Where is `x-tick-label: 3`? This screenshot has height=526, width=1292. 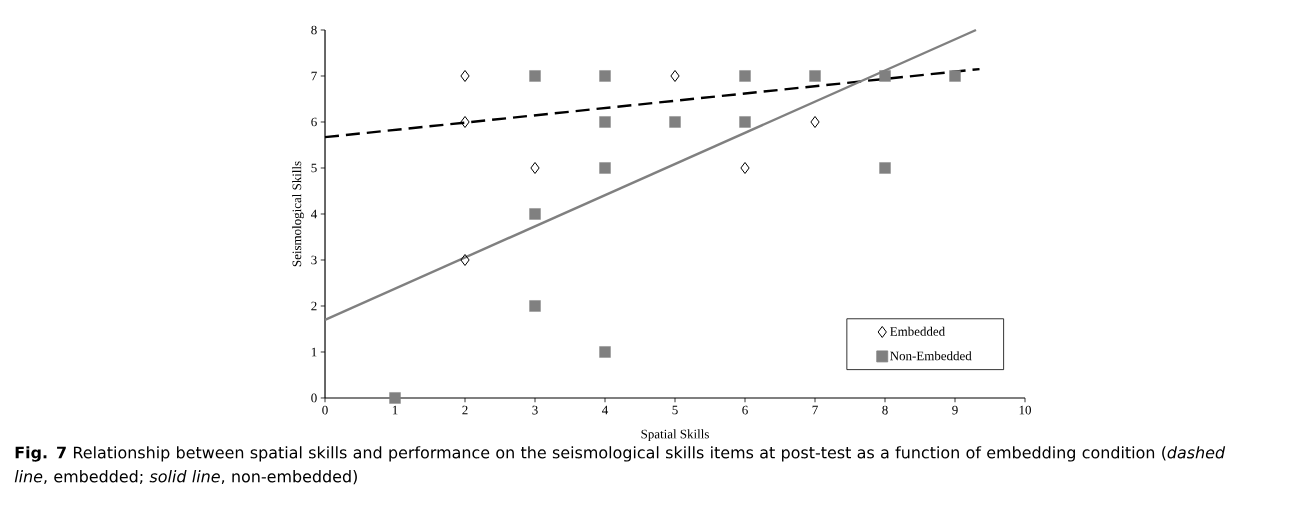
x-tick-label: 3 is located at coordinates (535, 410).